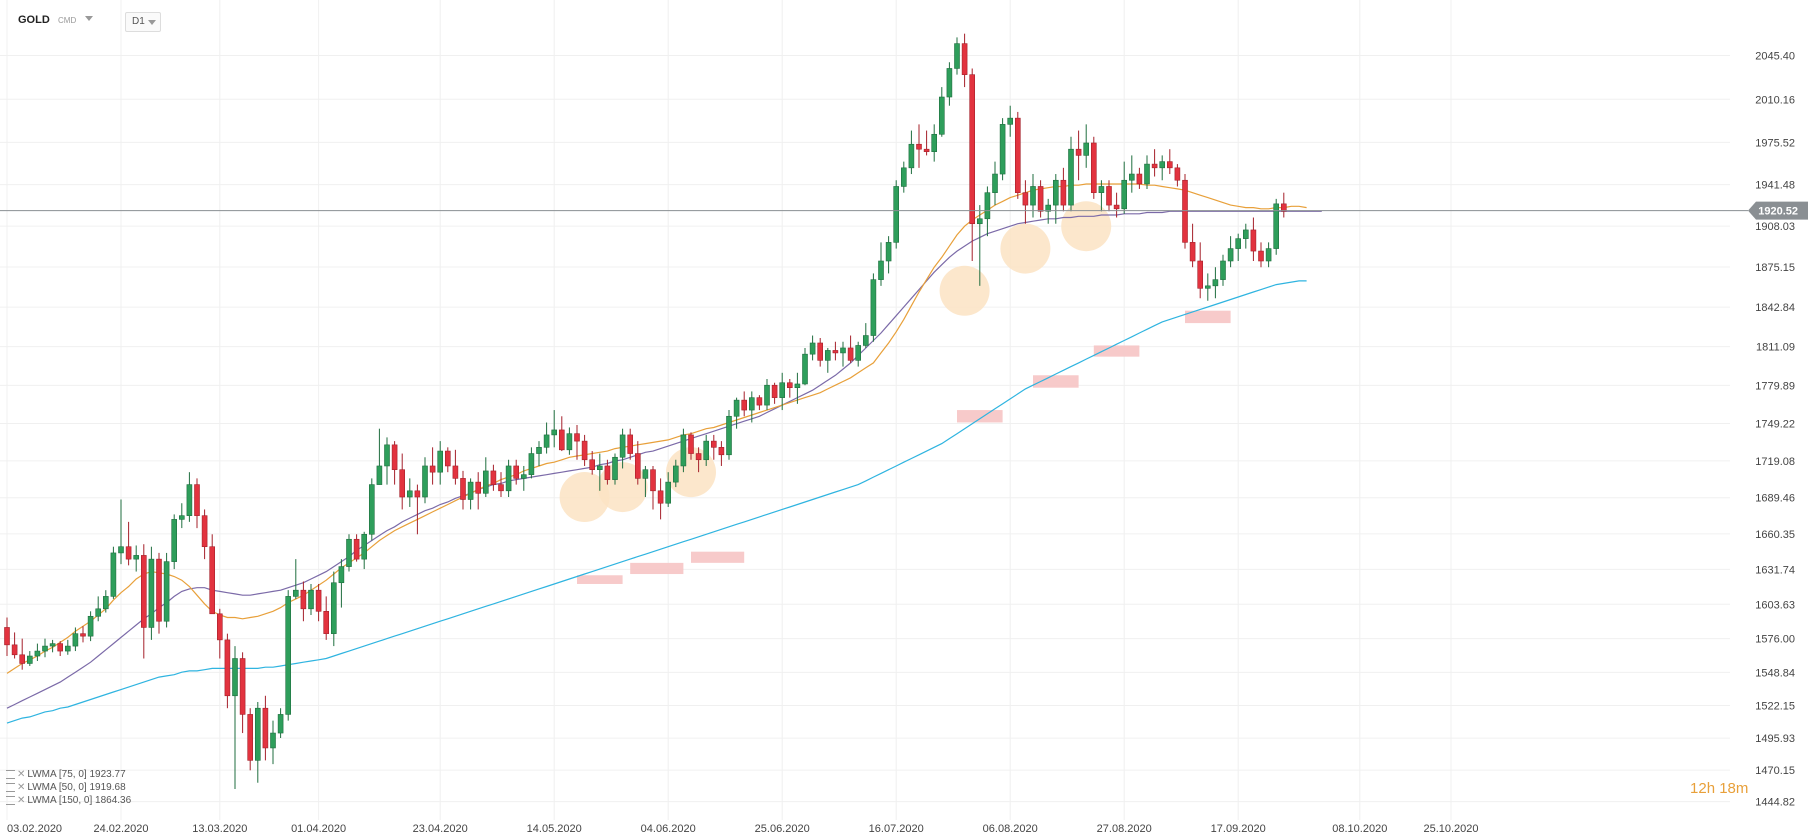  I want to click on menu-icon, so click(10, 774).